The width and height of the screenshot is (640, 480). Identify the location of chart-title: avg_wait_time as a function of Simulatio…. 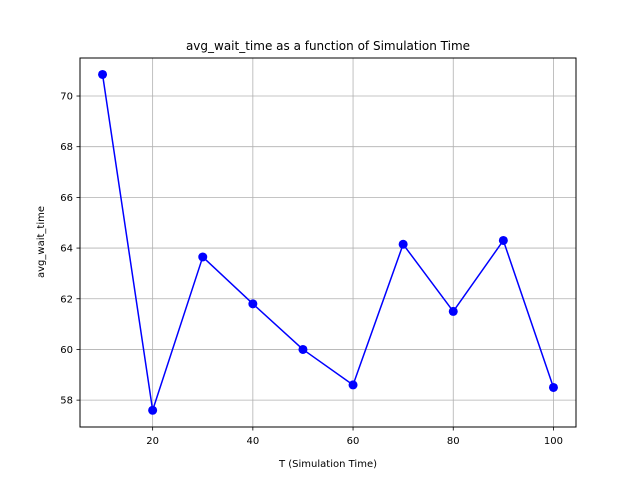
(328, 46).